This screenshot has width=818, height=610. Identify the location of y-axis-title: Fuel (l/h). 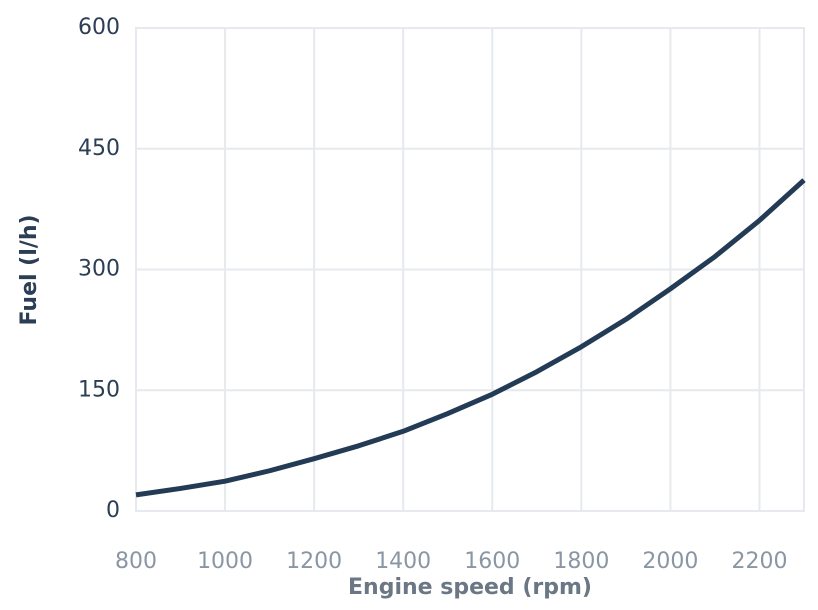
(29, 269).